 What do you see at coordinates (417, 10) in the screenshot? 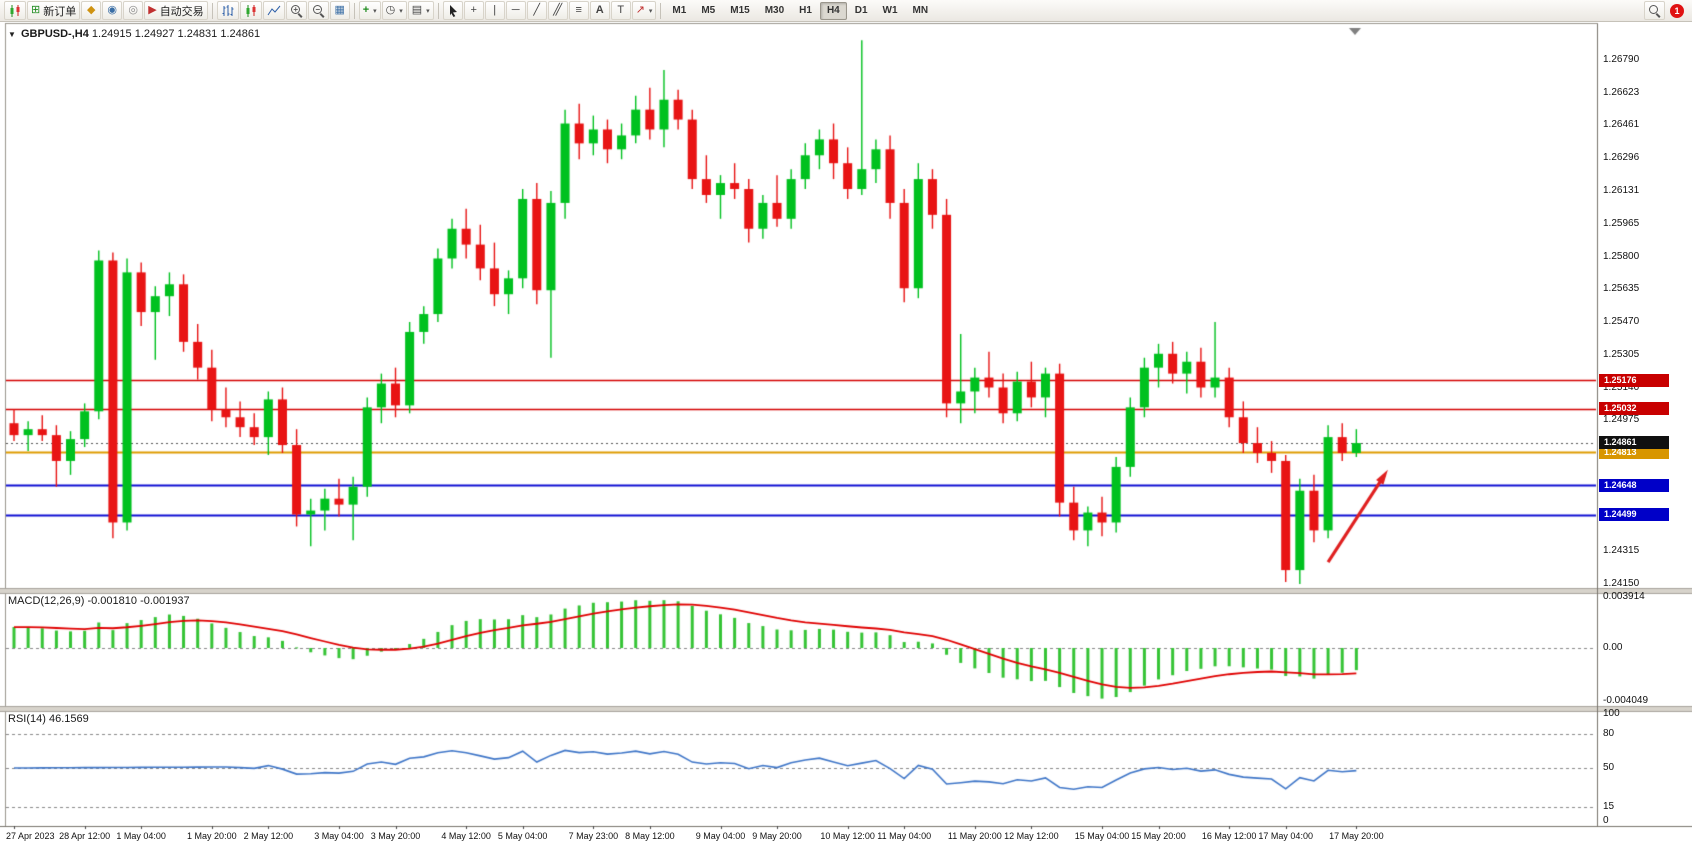
I see `template-icon: ▤` at bounding box center [417, 10].